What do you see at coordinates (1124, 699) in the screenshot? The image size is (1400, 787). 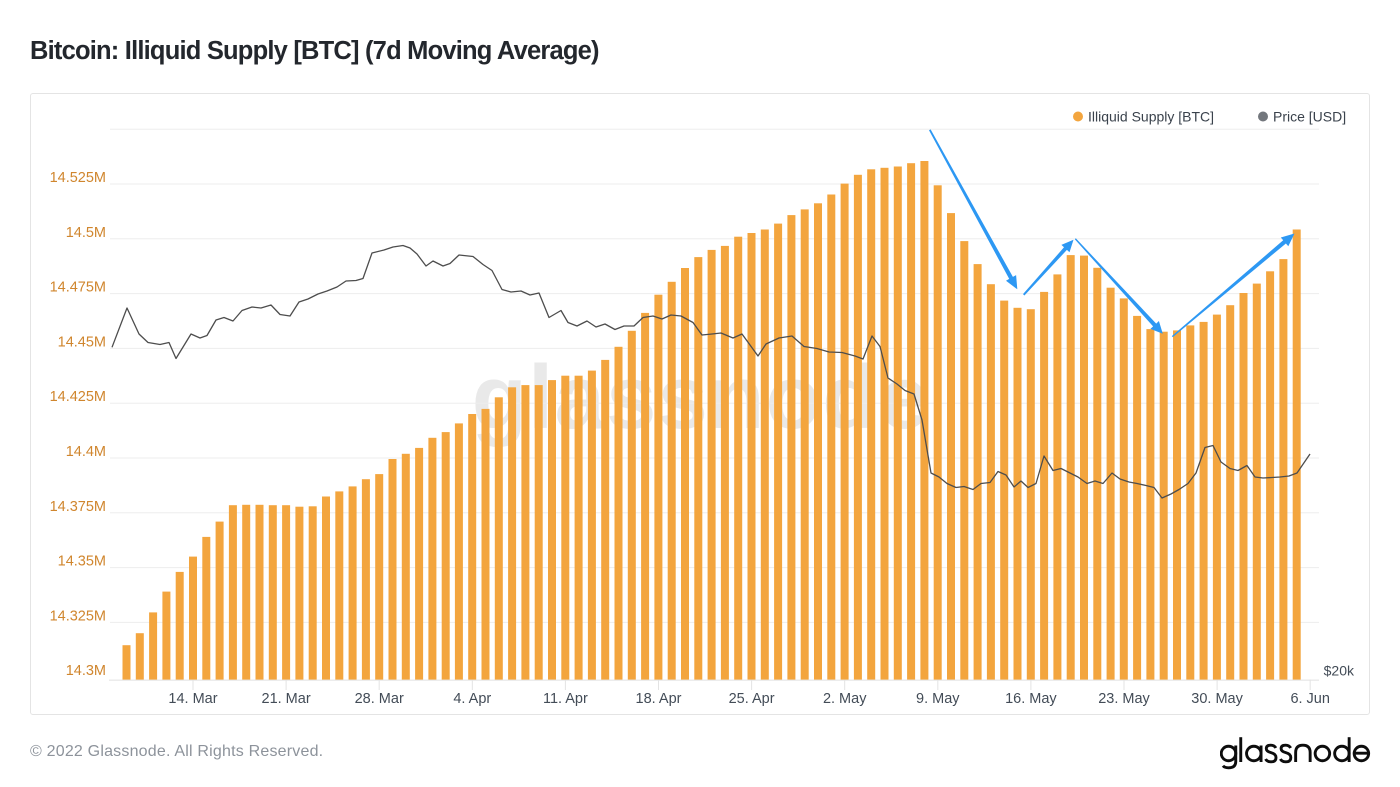 I see `svg-text: 23. May` at bounding box center [1124, 699].